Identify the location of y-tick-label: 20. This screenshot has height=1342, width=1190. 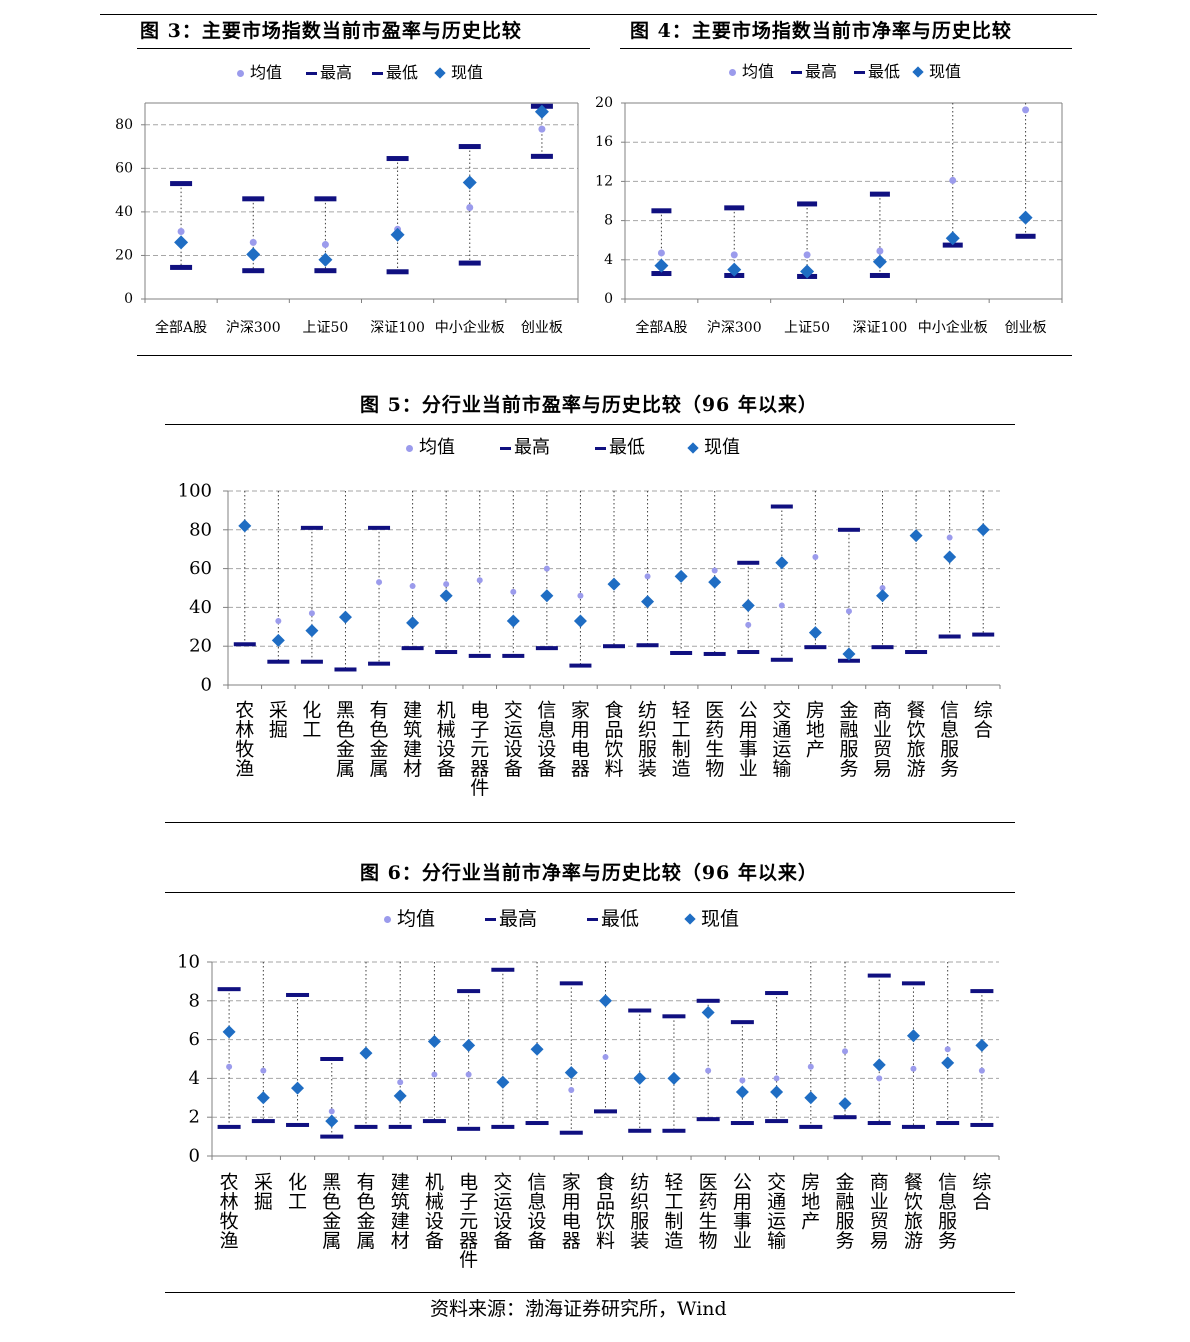
(604, 103).